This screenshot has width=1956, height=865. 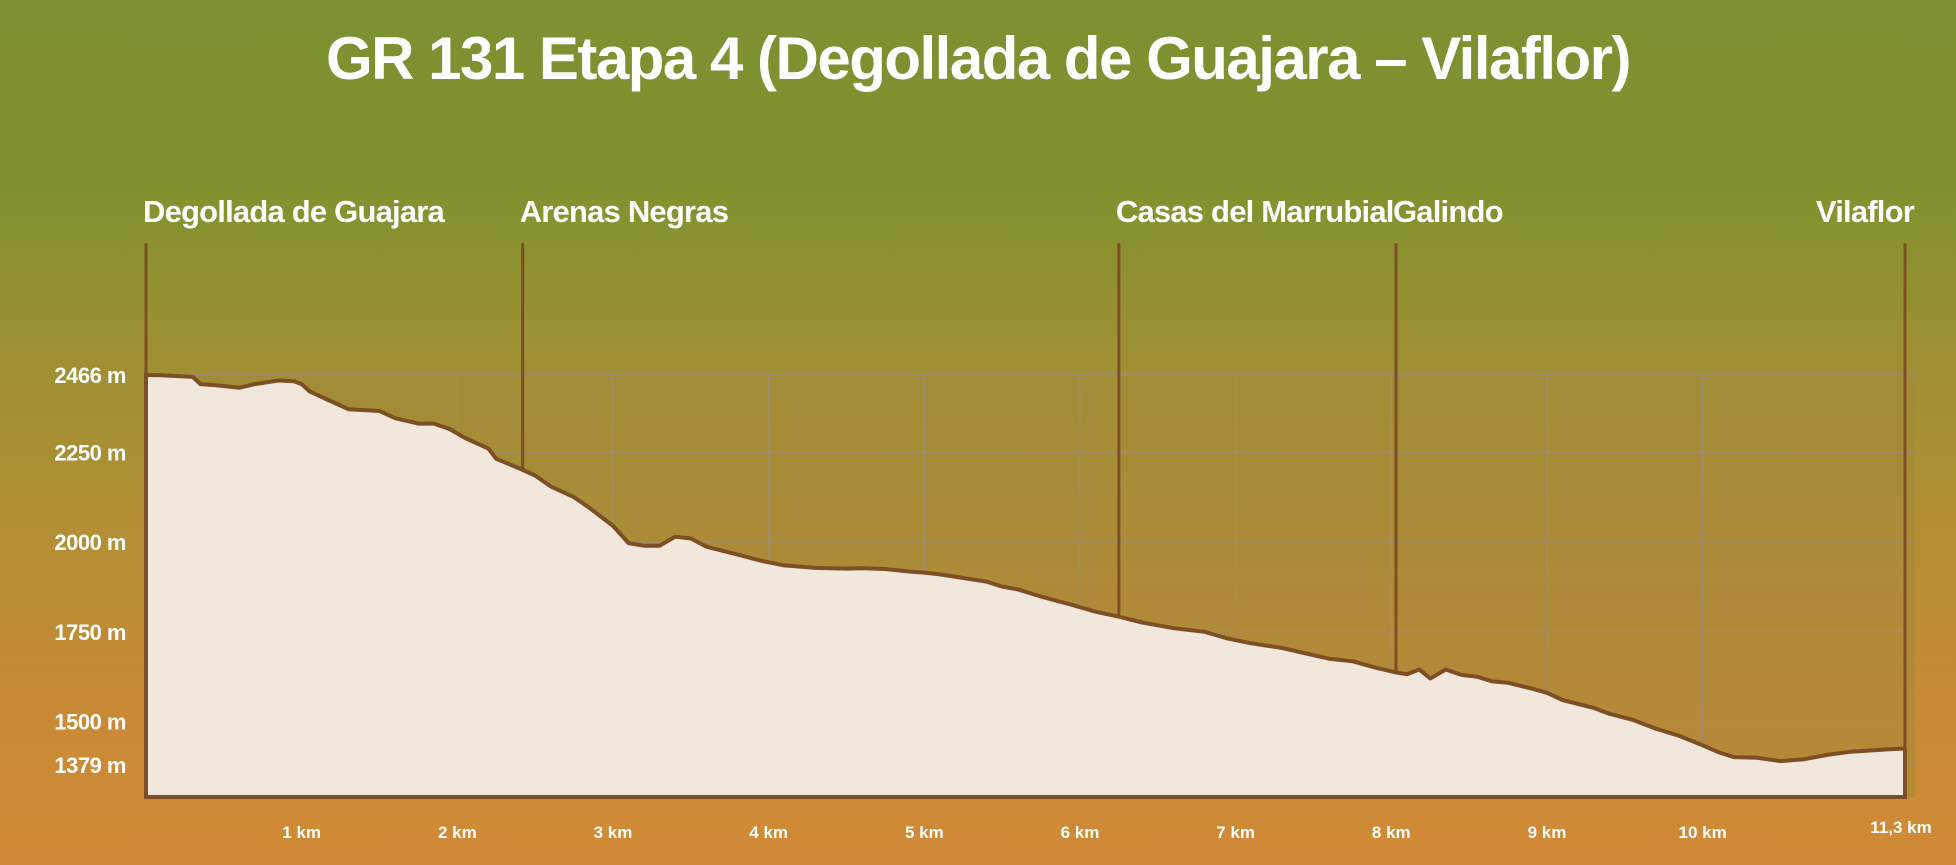 What do you see at coordinates (301, 832) in the screenshot?
I see `x-tick-label: 1 km` at bounding box center [301, 832].